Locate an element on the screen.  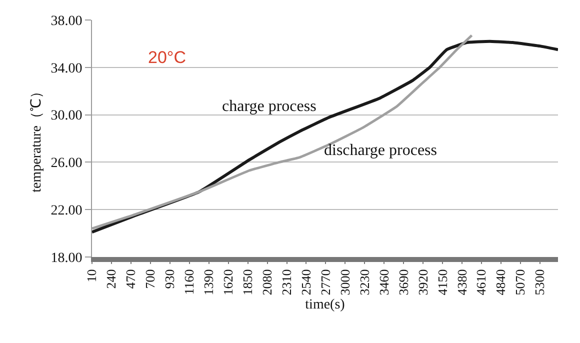
x-tick-label: 5070 is located at coordinates (520, 282).